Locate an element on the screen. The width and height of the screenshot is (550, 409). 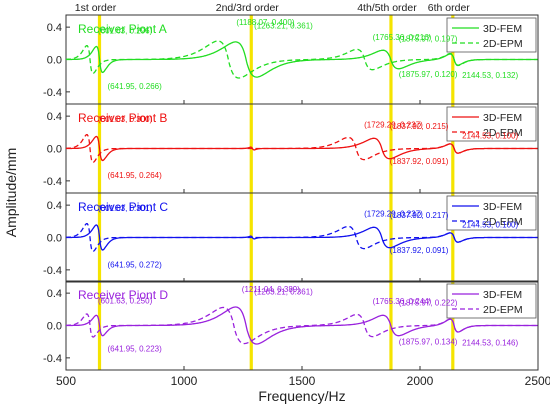
x-axis-title: Frequency/Hz is located at coordinates (301, 396).